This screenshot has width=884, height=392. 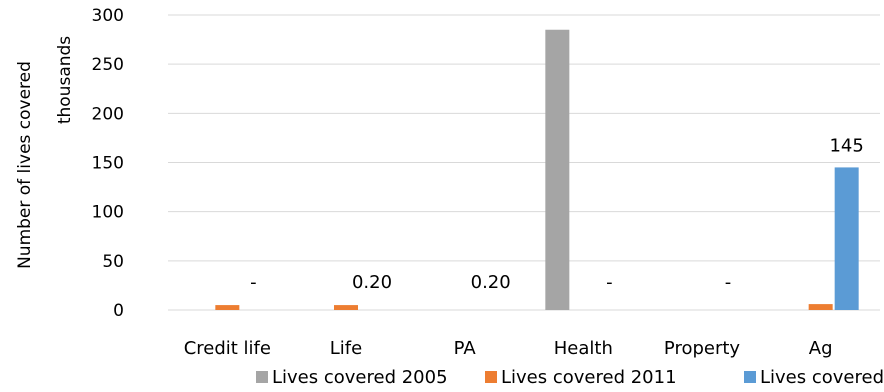 I want to click on x-tick-label: Health, so click(x=583, y=348).